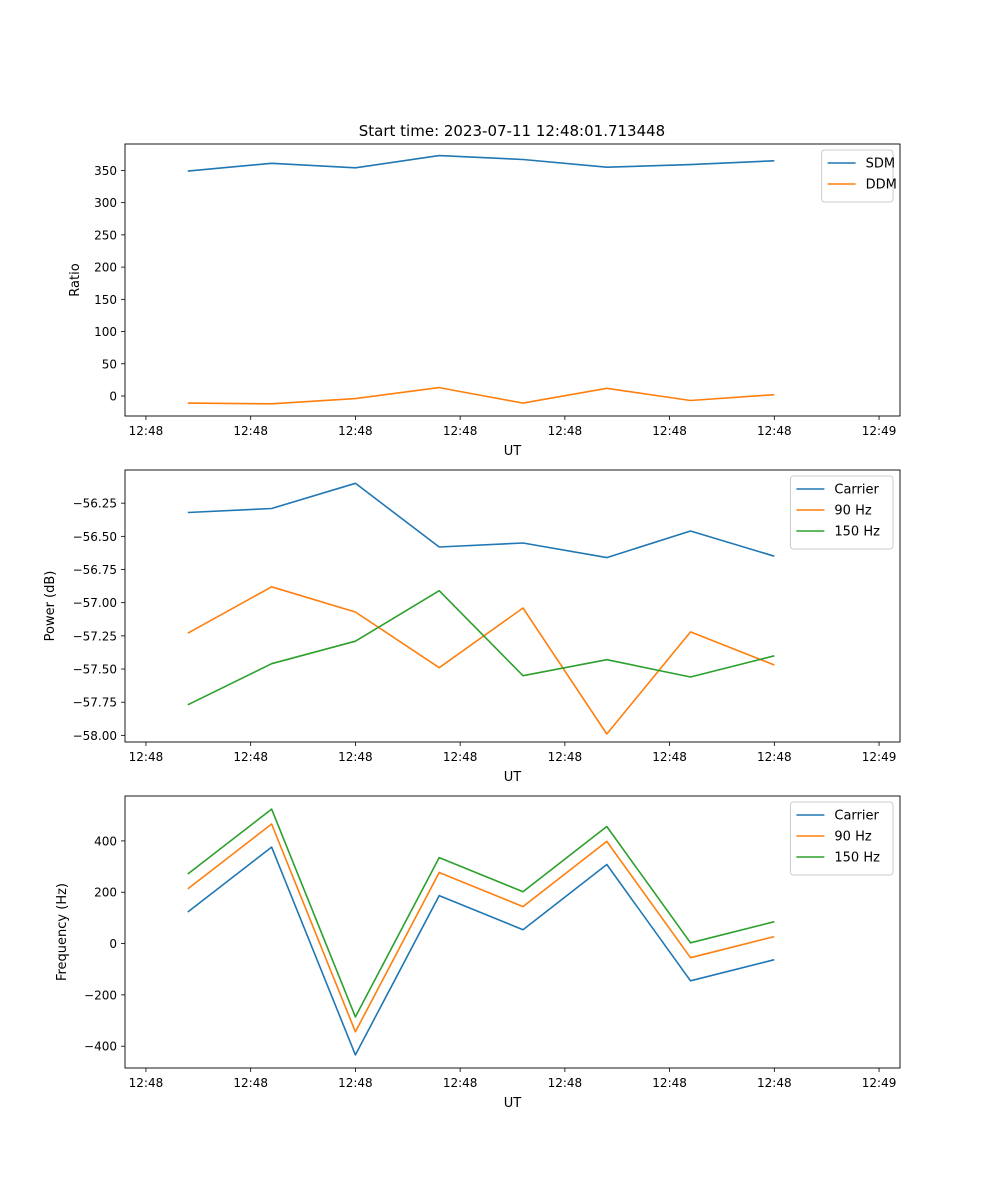  Describe the element at coordinates (481, 163) in the screenshot. I see `series-line-sdm` at that location.